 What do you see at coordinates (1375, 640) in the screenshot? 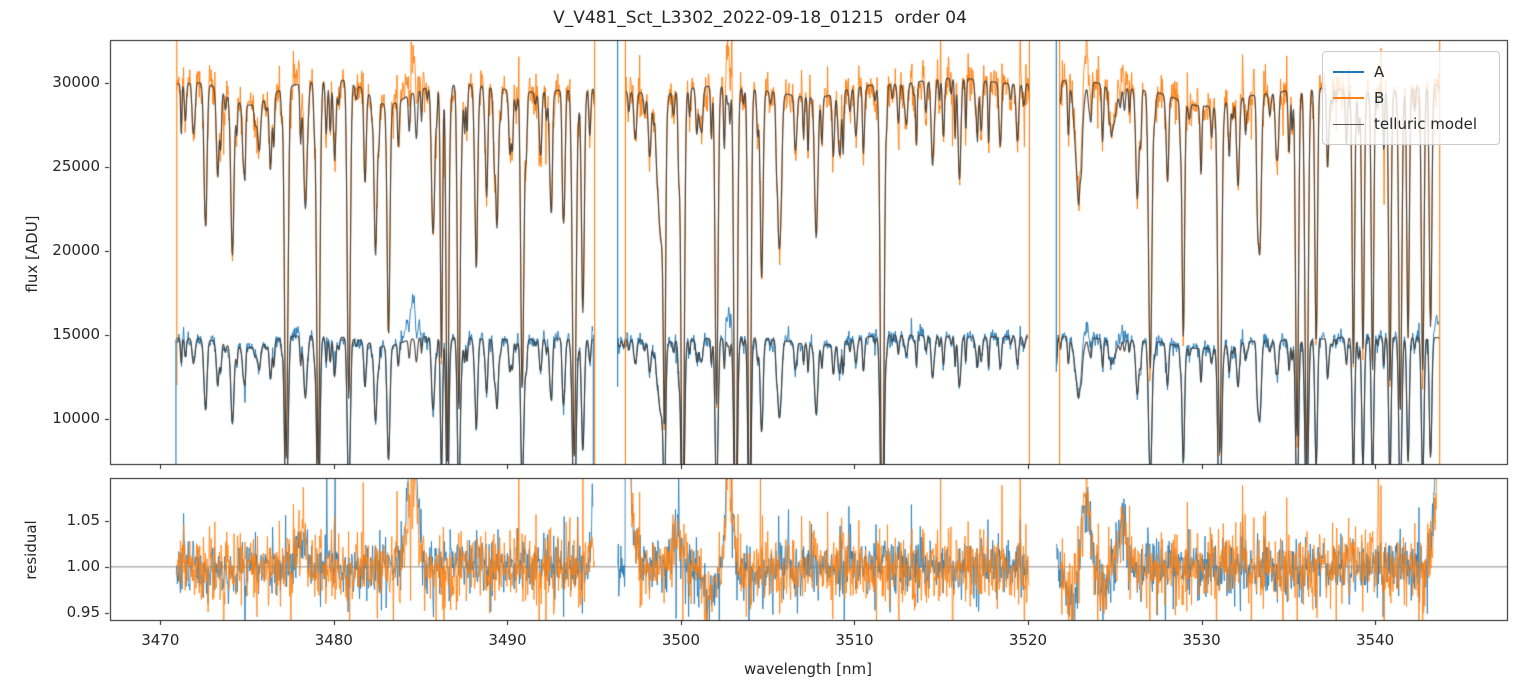
I see `x-tick-label: 3540` at bounding box center [1375, 640].